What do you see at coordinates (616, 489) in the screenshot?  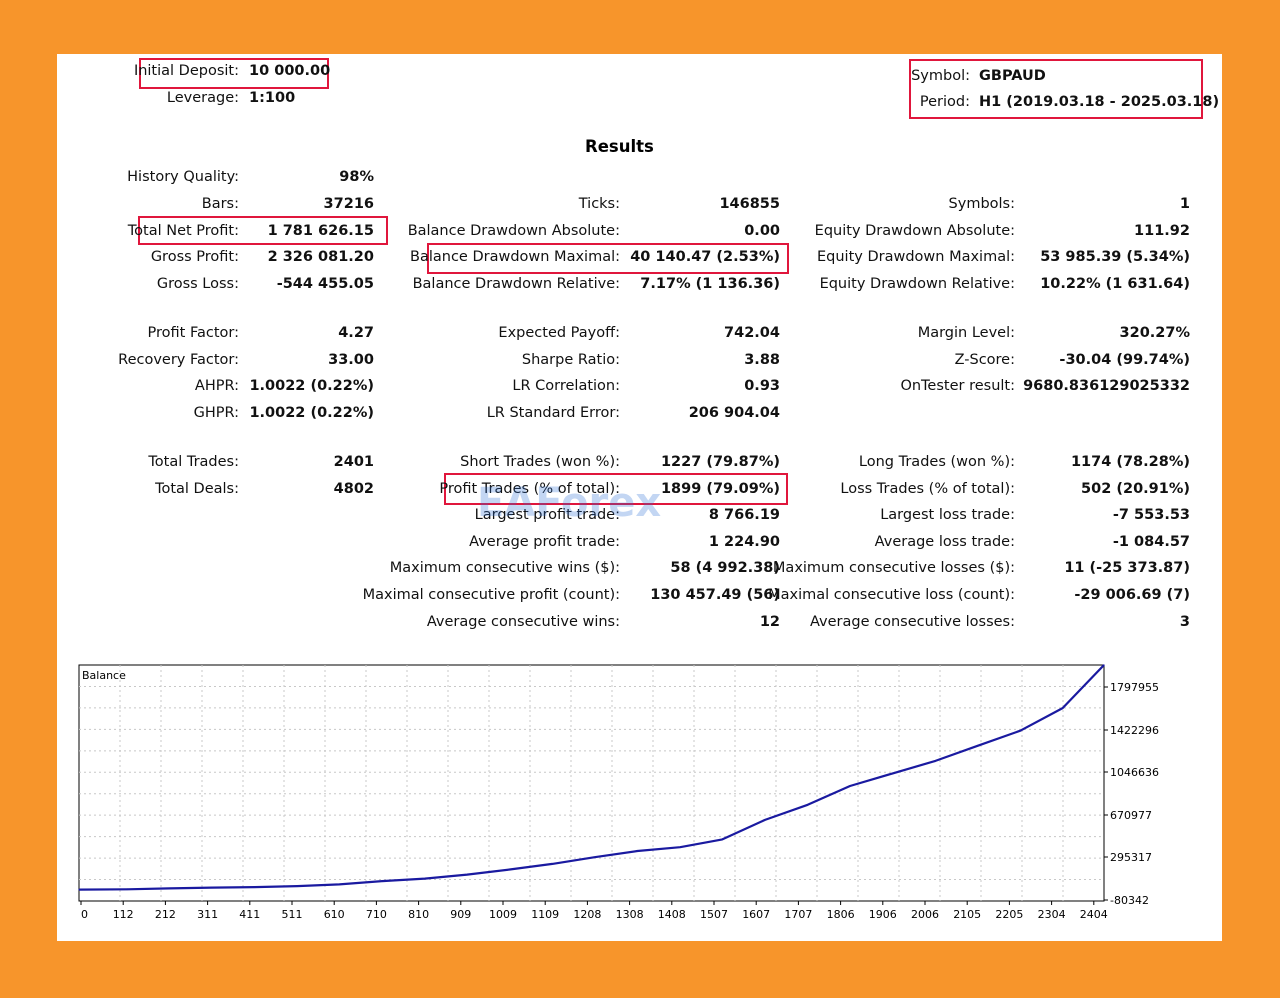 I see `profit-trades-highlight` at bounding box center [616, 489].